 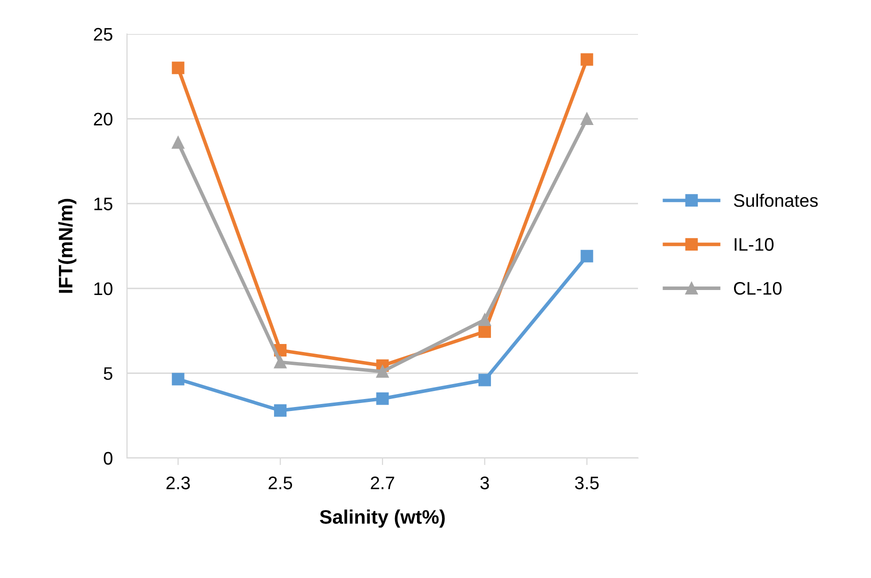 I want to click on legend-label: CL-10, so click(x=758, y=288).